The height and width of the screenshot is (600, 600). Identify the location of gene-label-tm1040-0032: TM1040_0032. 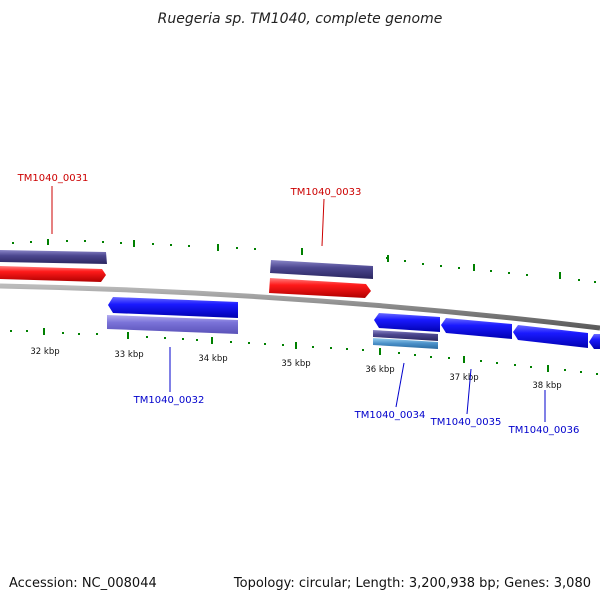
(169, 400).